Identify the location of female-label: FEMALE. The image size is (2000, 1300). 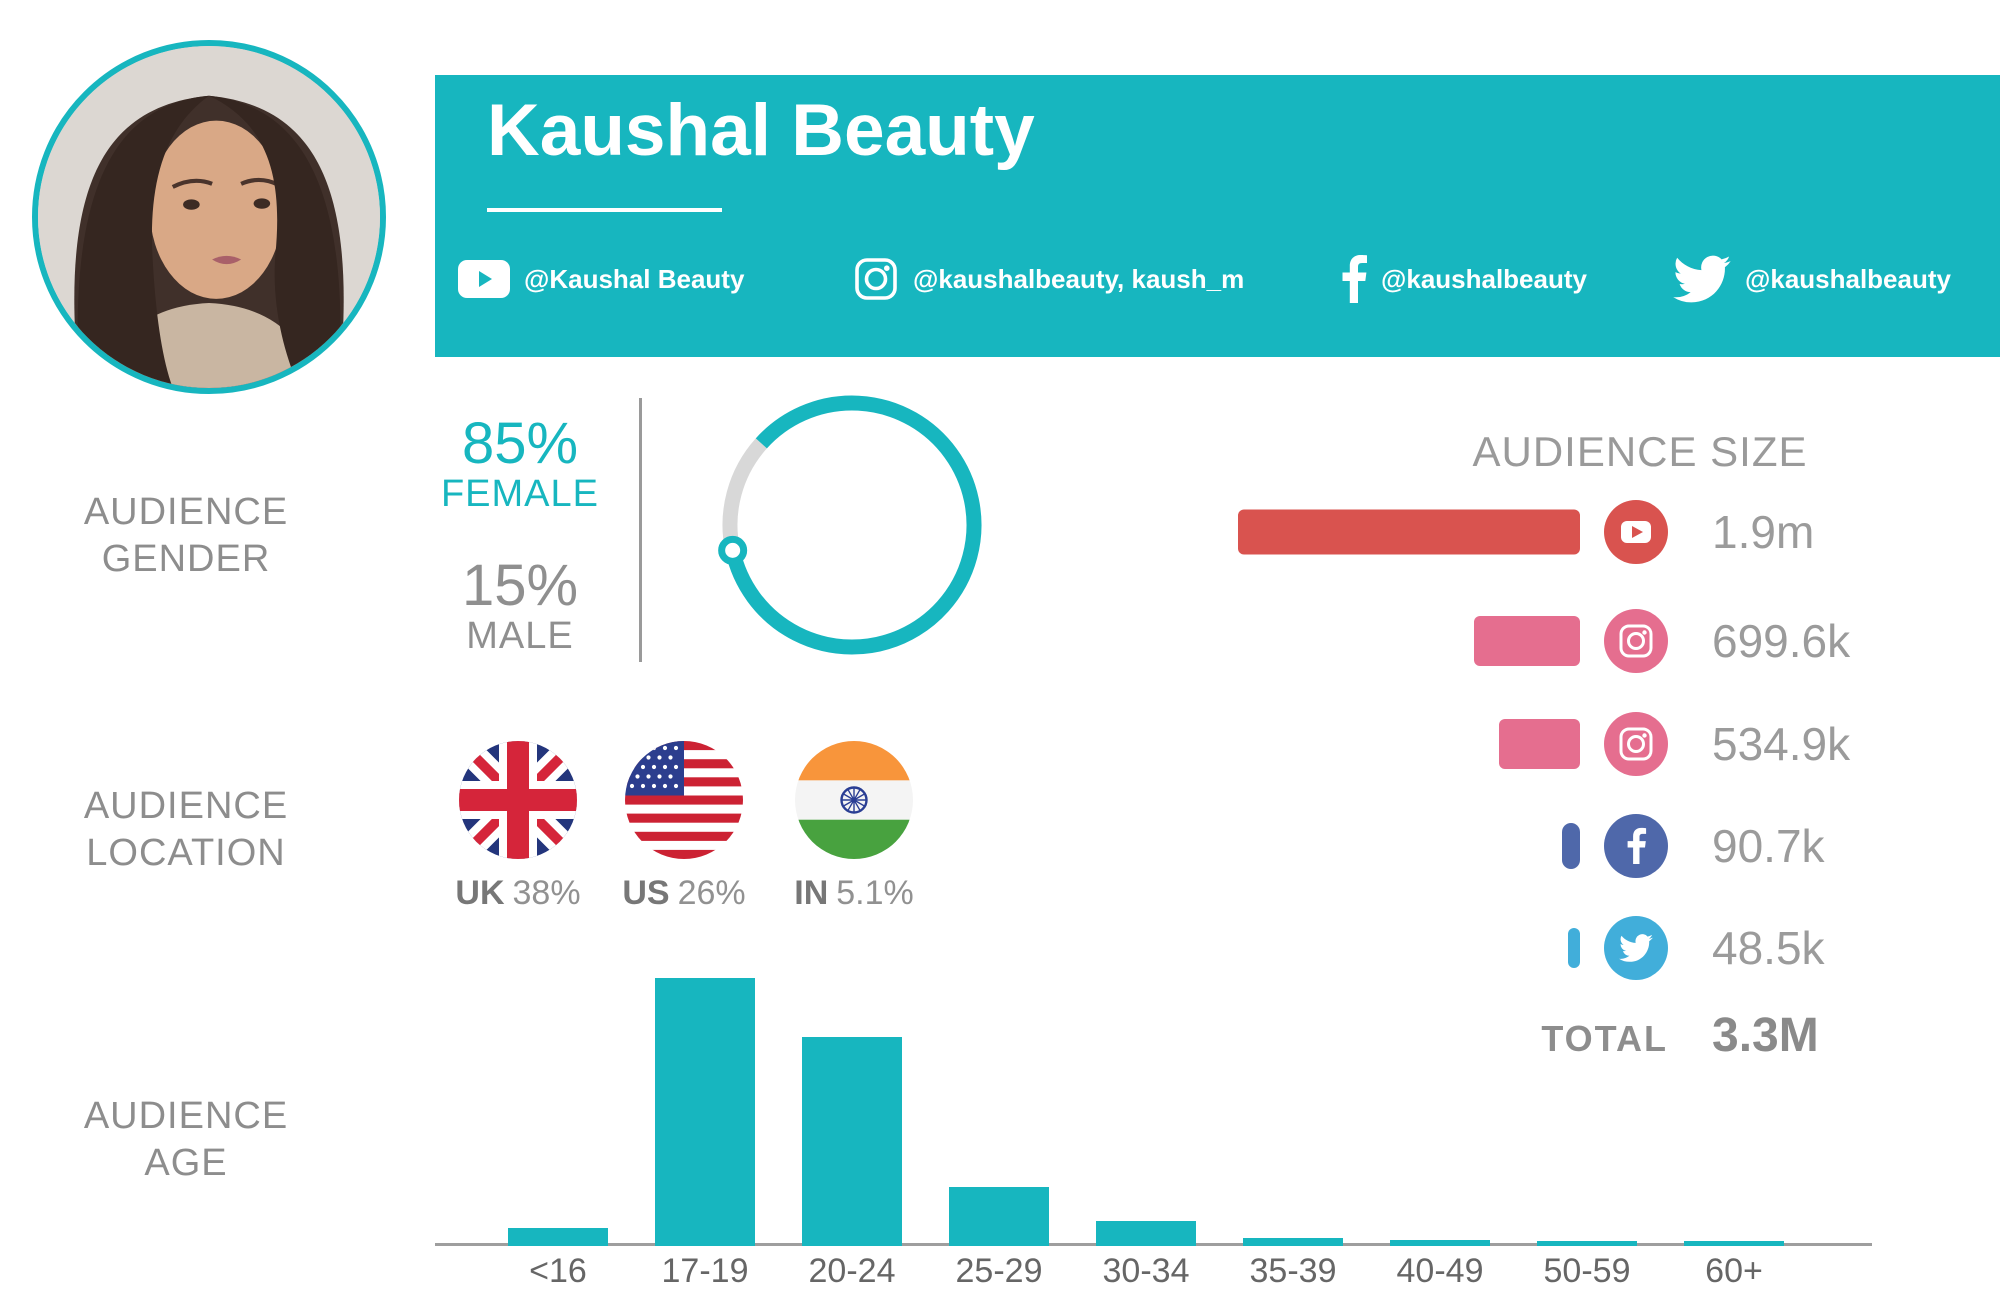
(520, 494).